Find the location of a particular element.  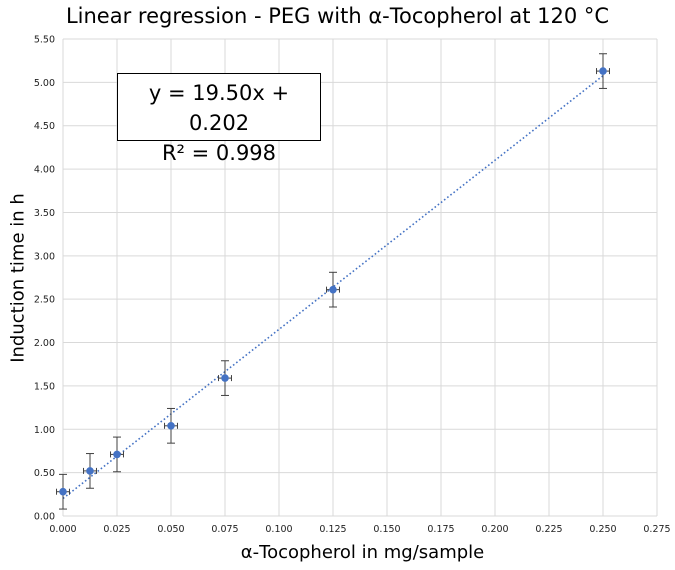

x-tick-label: 0.000 is located at coordinates (62, 529).